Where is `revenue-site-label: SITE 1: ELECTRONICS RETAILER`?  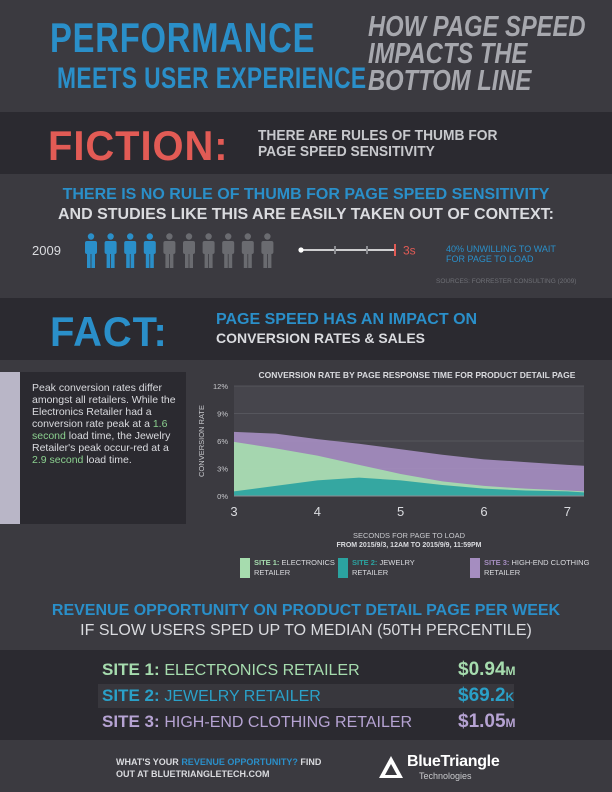 revenue-site-label: SITE 1: ELECTRONICS RETAILER is located at coordinates (231, 670).